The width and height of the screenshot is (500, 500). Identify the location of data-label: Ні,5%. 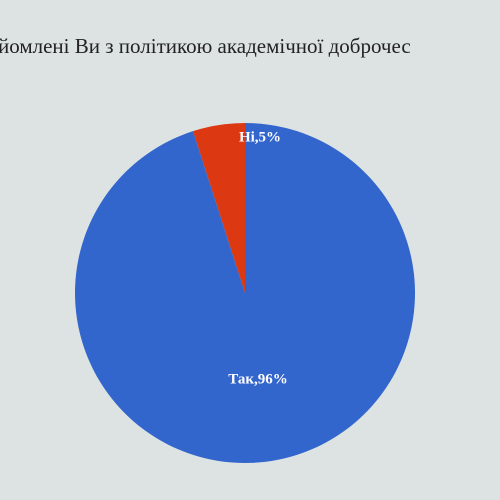
(260, 137).